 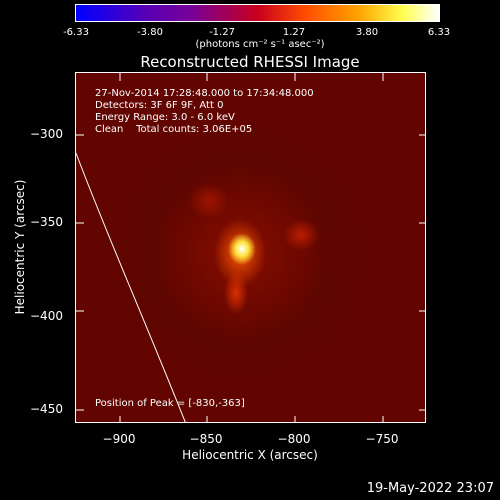 What do you see at coordinates (170, 403) in the screenshot?
I see `peak-position-text: Position of Peak = [-830,-363]` at bounding box center [170, 403].